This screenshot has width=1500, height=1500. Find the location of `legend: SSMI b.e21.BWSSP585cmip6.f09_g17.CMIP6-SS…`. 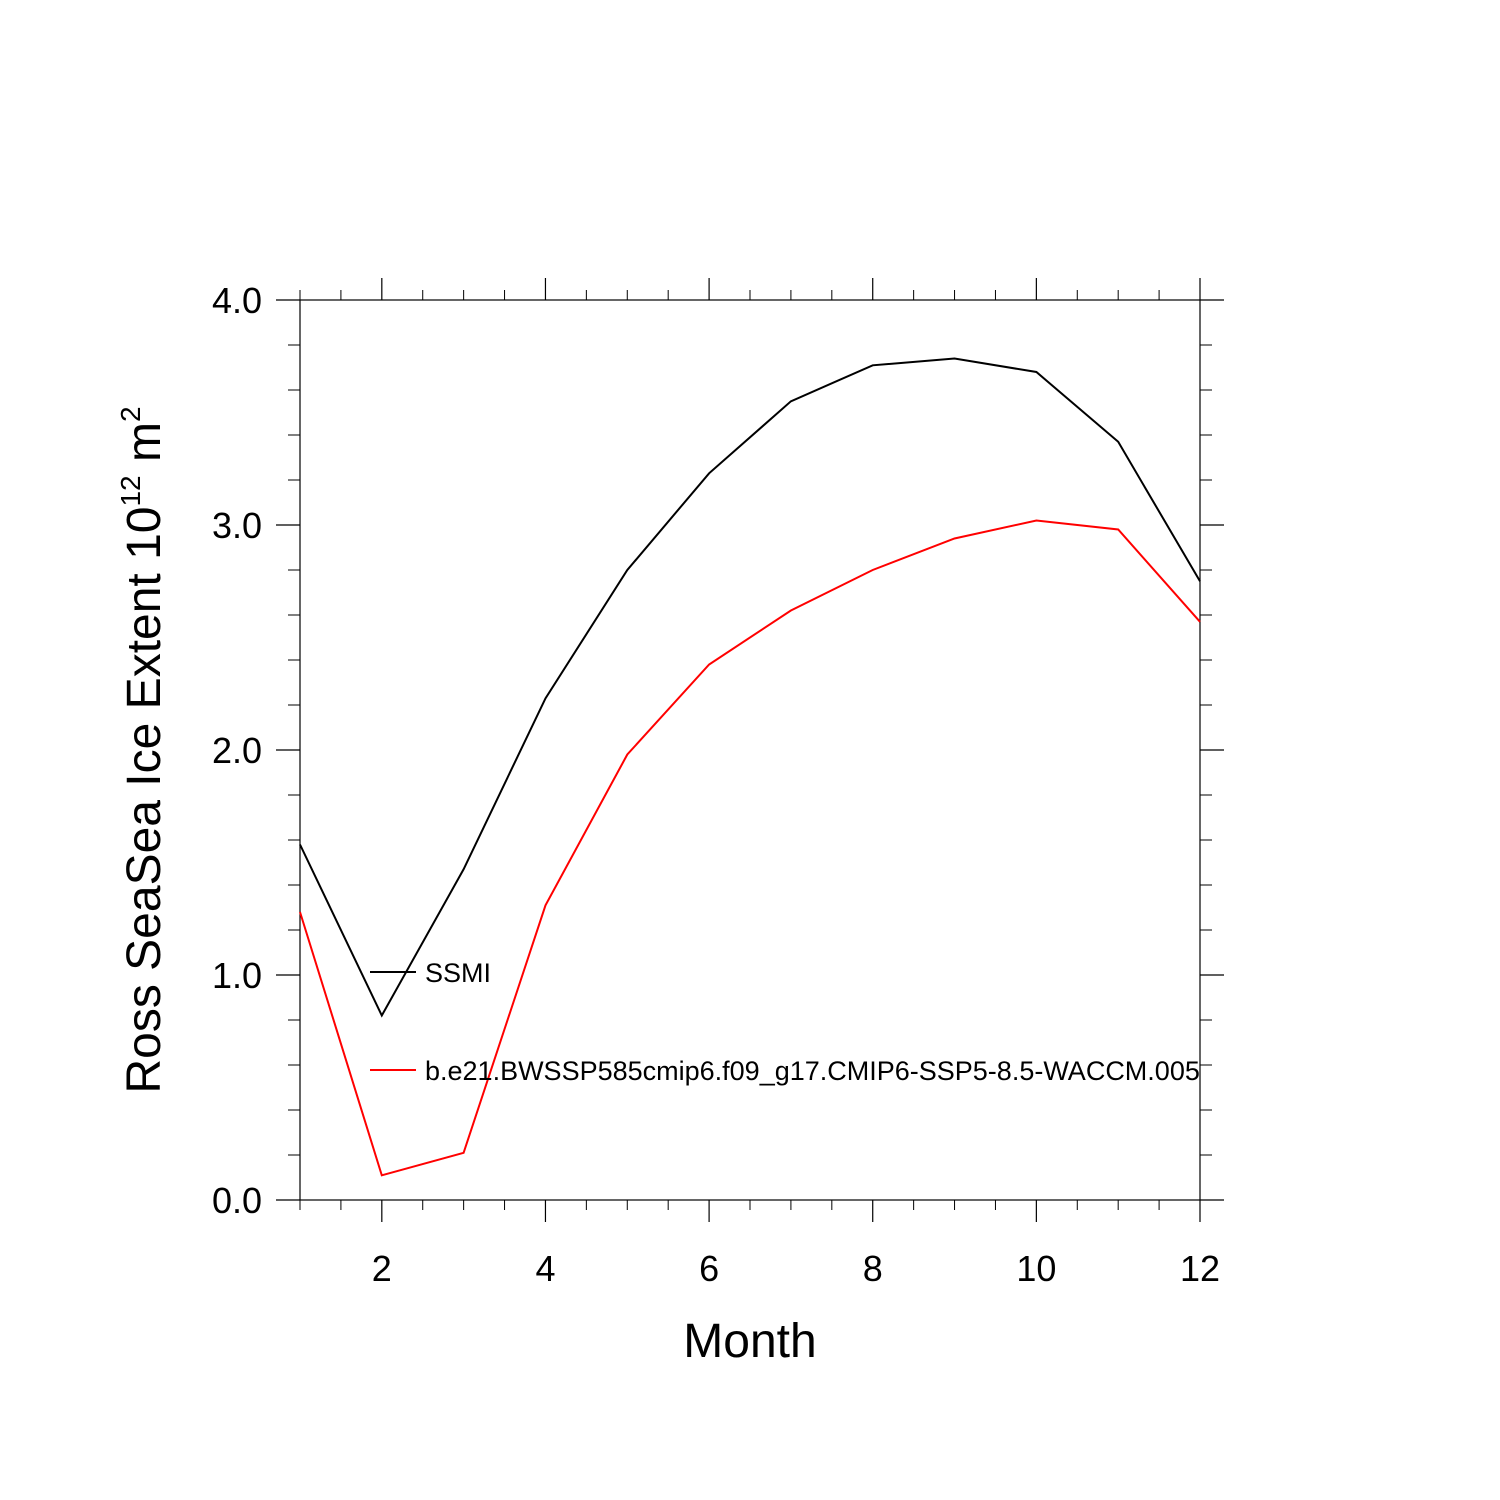

legend: SSMI b.e21.BWSSP585cmip6.f09_g17.CMIP6-SS… is located at coordinates (785, 1022).